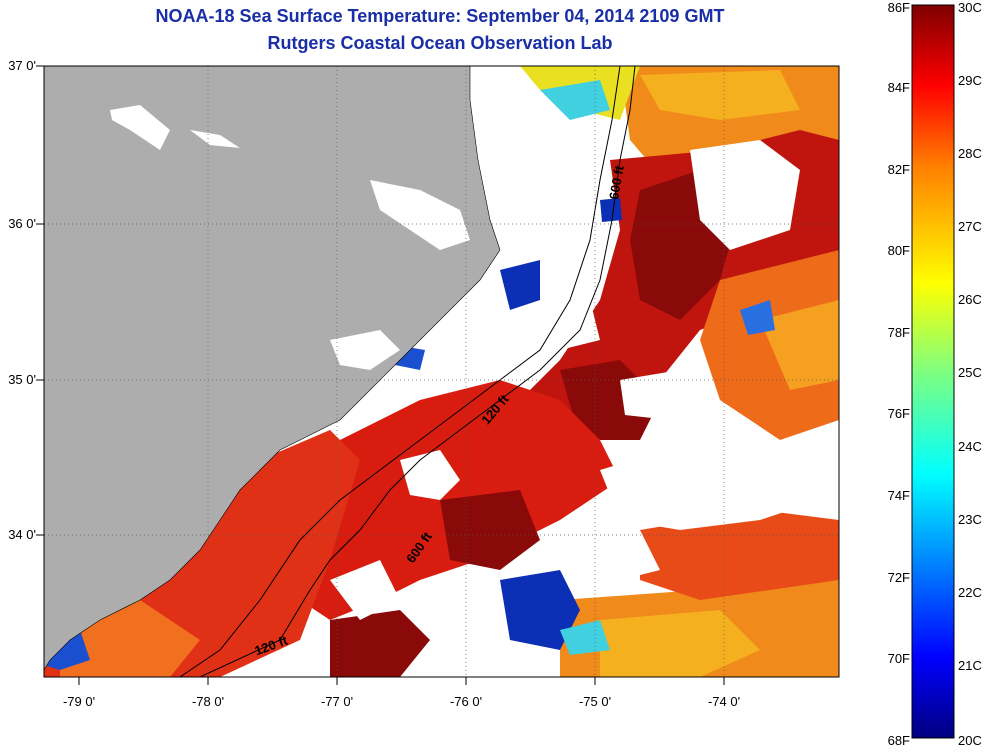  What do you see at coordinates (898, 169) in the screenshot?
I see `colorbar-label-f: 82F` at bounding box center [898, 169].